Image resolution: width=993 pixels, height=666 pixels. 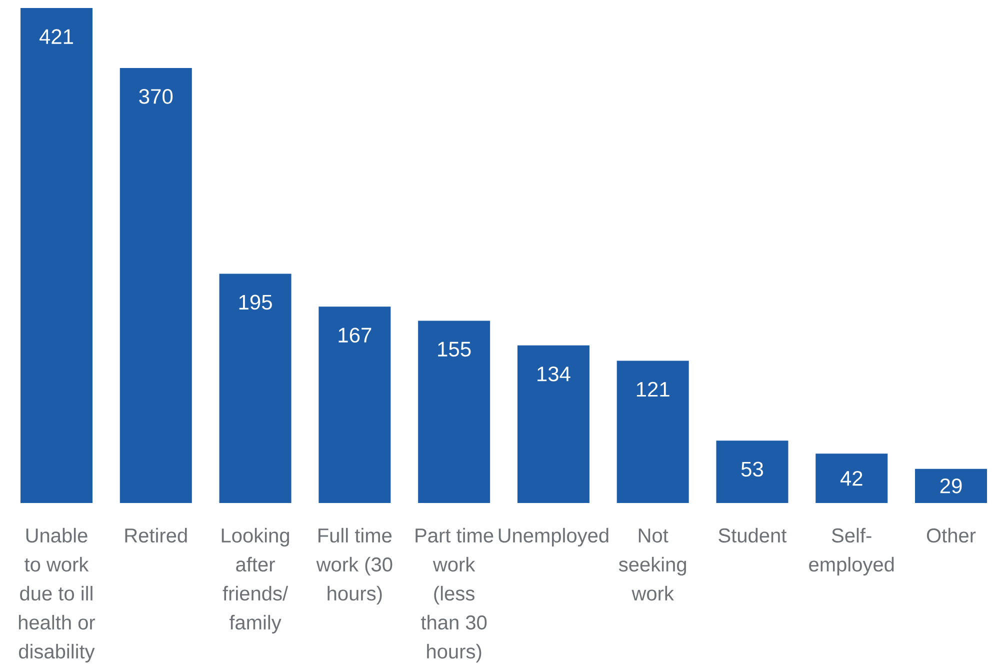 I want to click on data-label: 134, so click(x=554, y=374).